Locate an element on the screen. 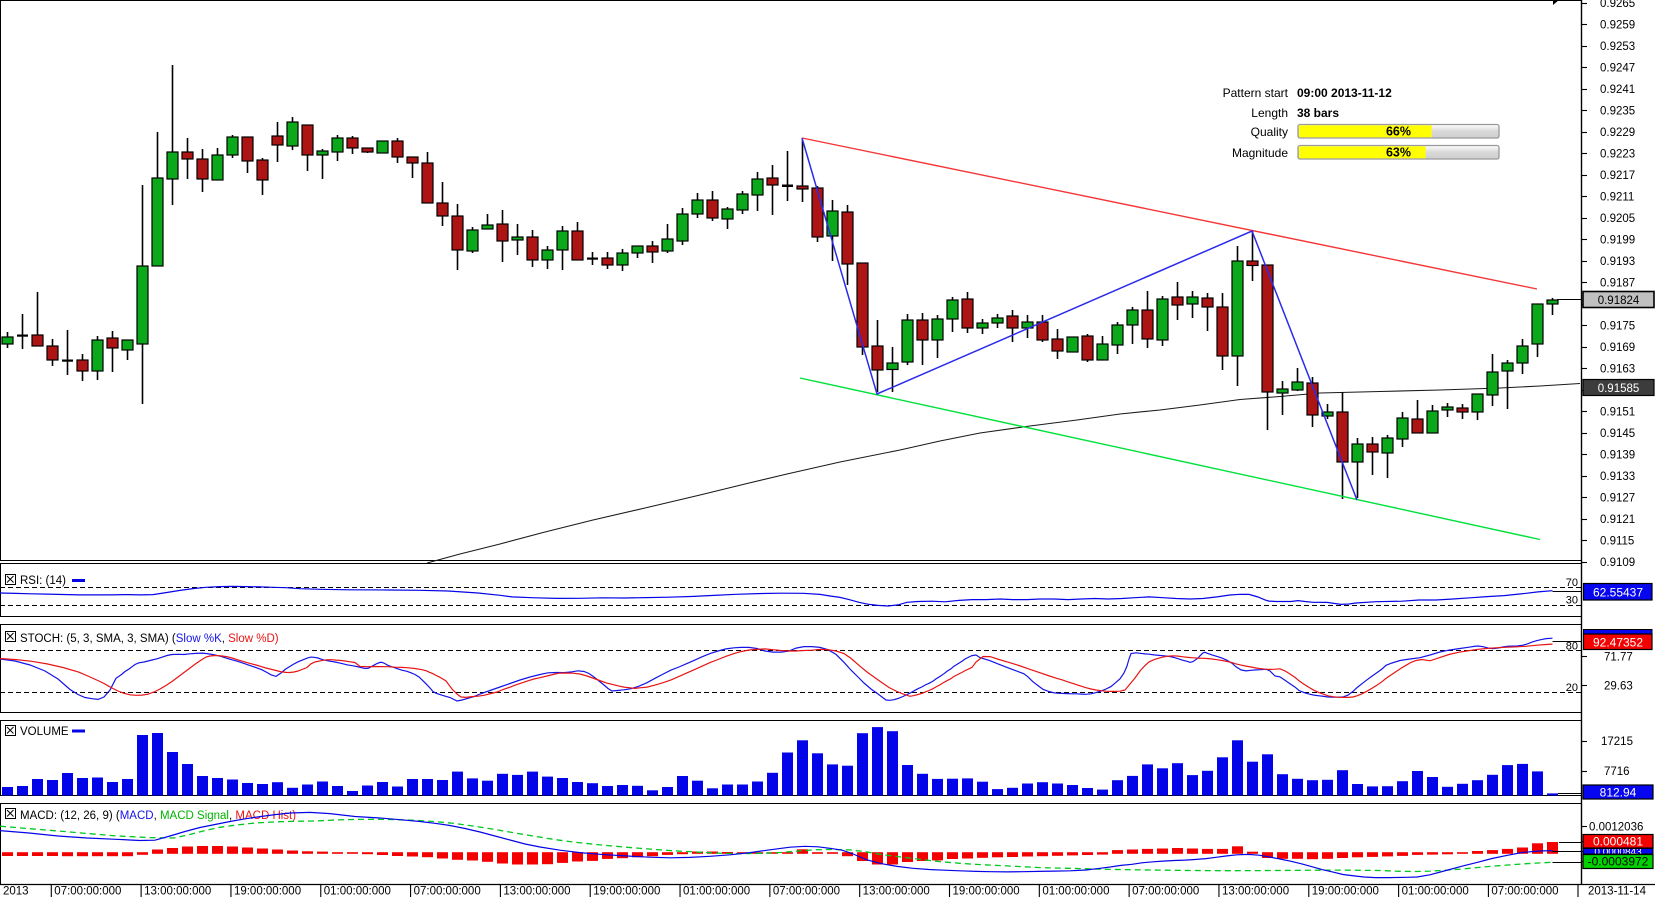  svg-text: 29.63 is located at coordinates (1618, 687).